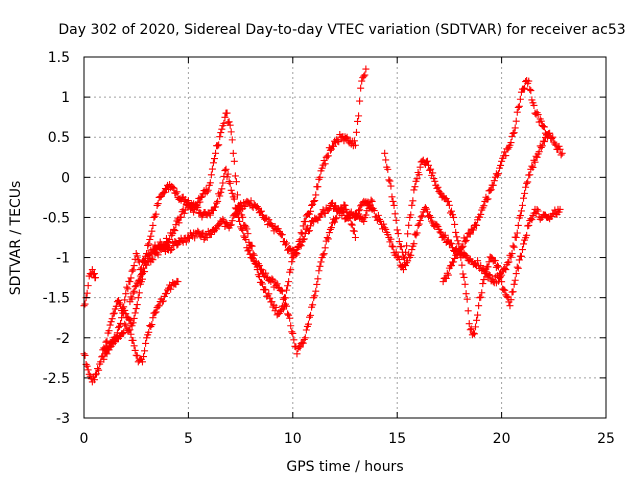  I want to click on x-tick-label: 20, so click(502, 439).